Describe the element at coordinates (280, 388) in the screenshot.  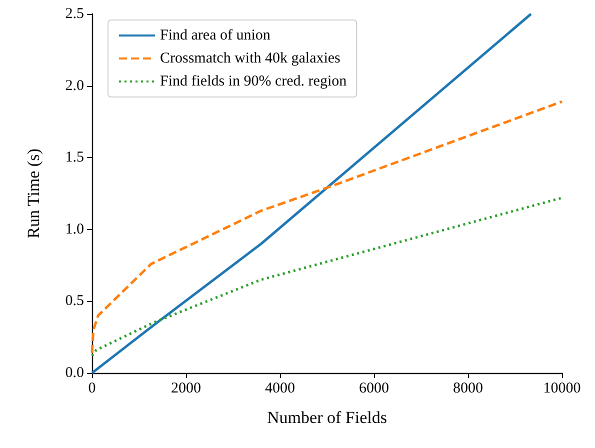
I see `x-tick-label: 4000` at that location.